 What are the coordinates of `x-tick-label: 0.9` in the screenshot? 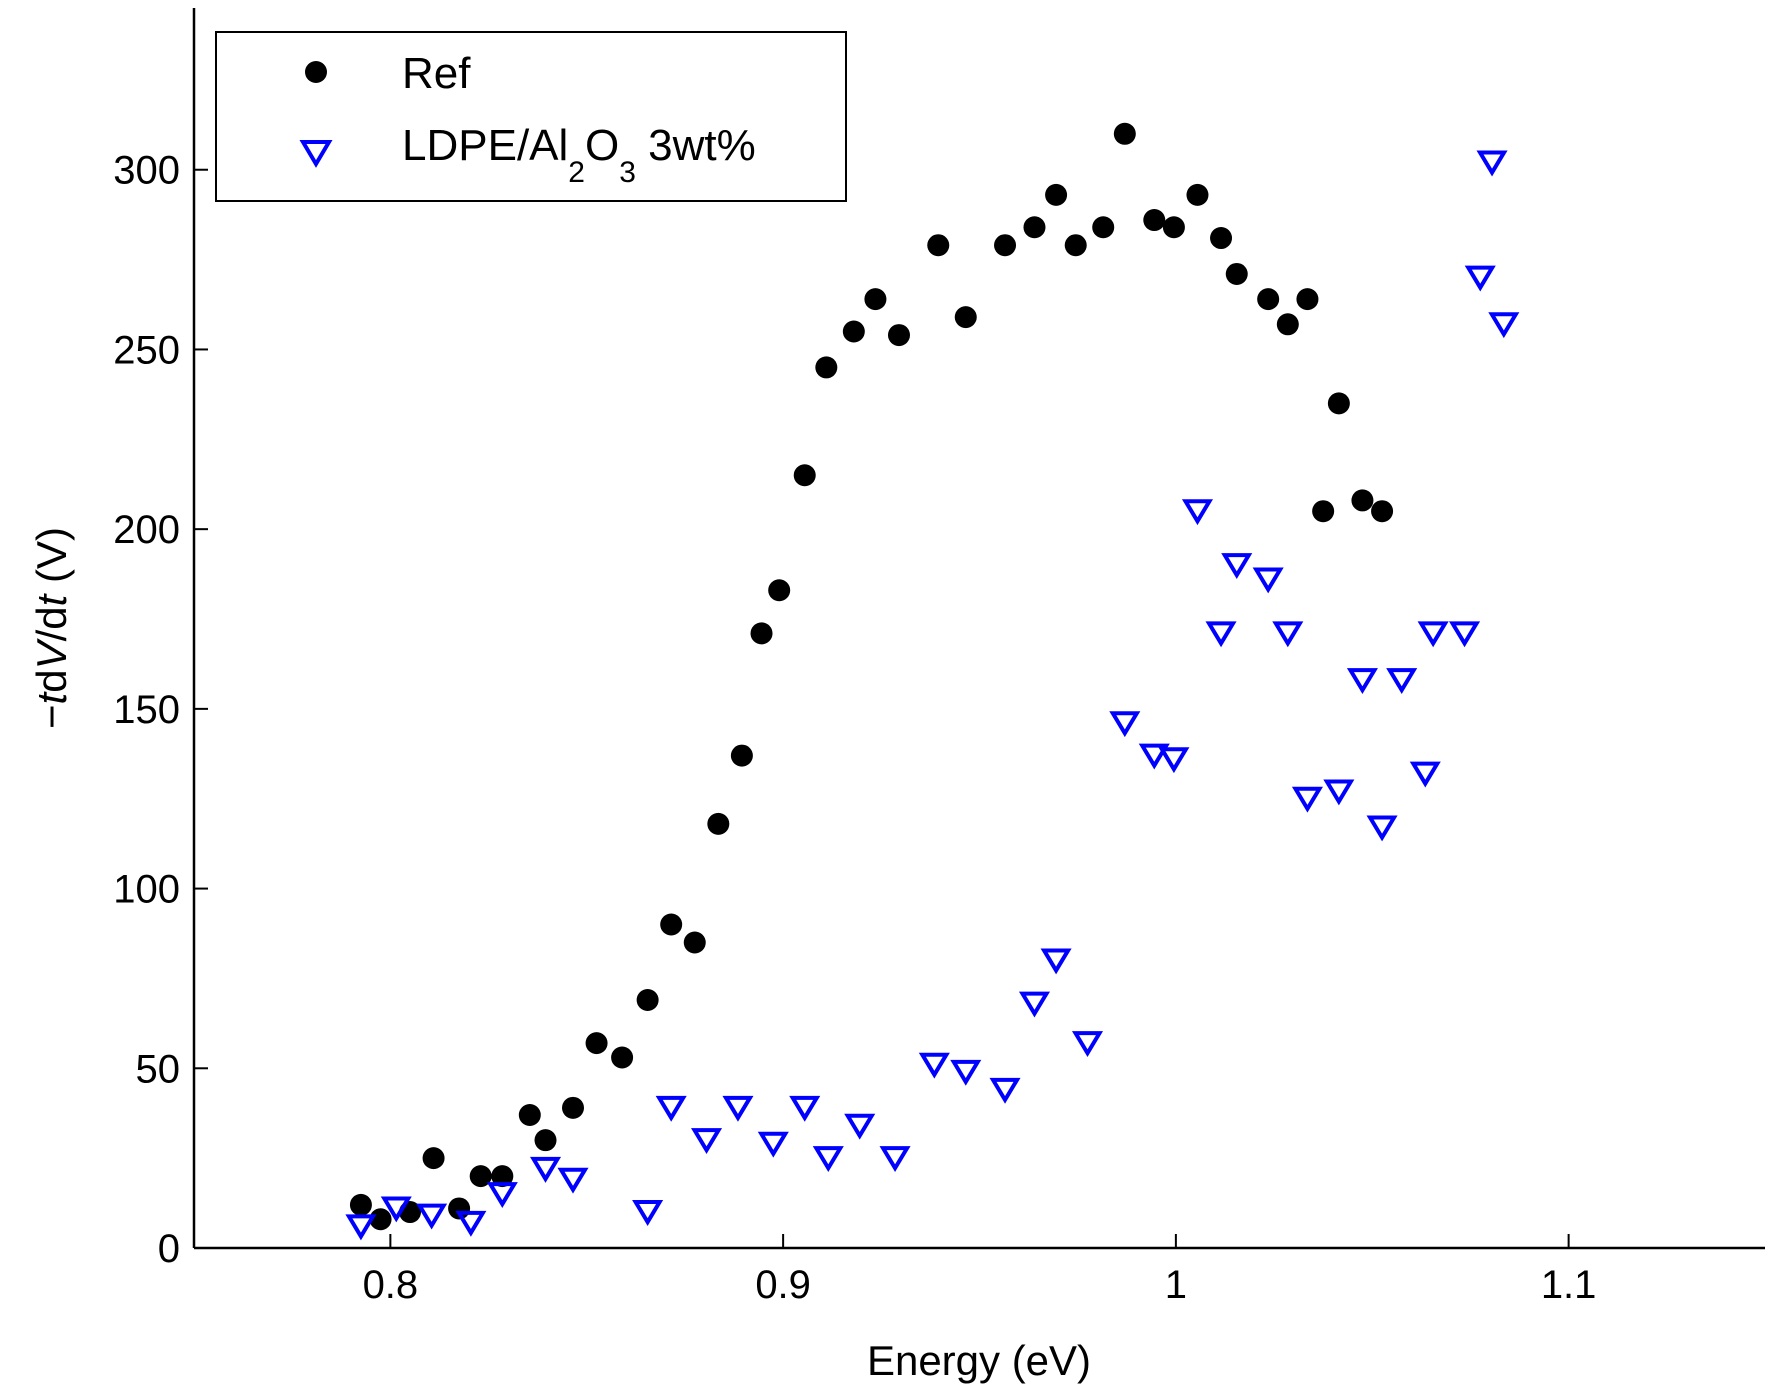 It's located at (783, 1285).